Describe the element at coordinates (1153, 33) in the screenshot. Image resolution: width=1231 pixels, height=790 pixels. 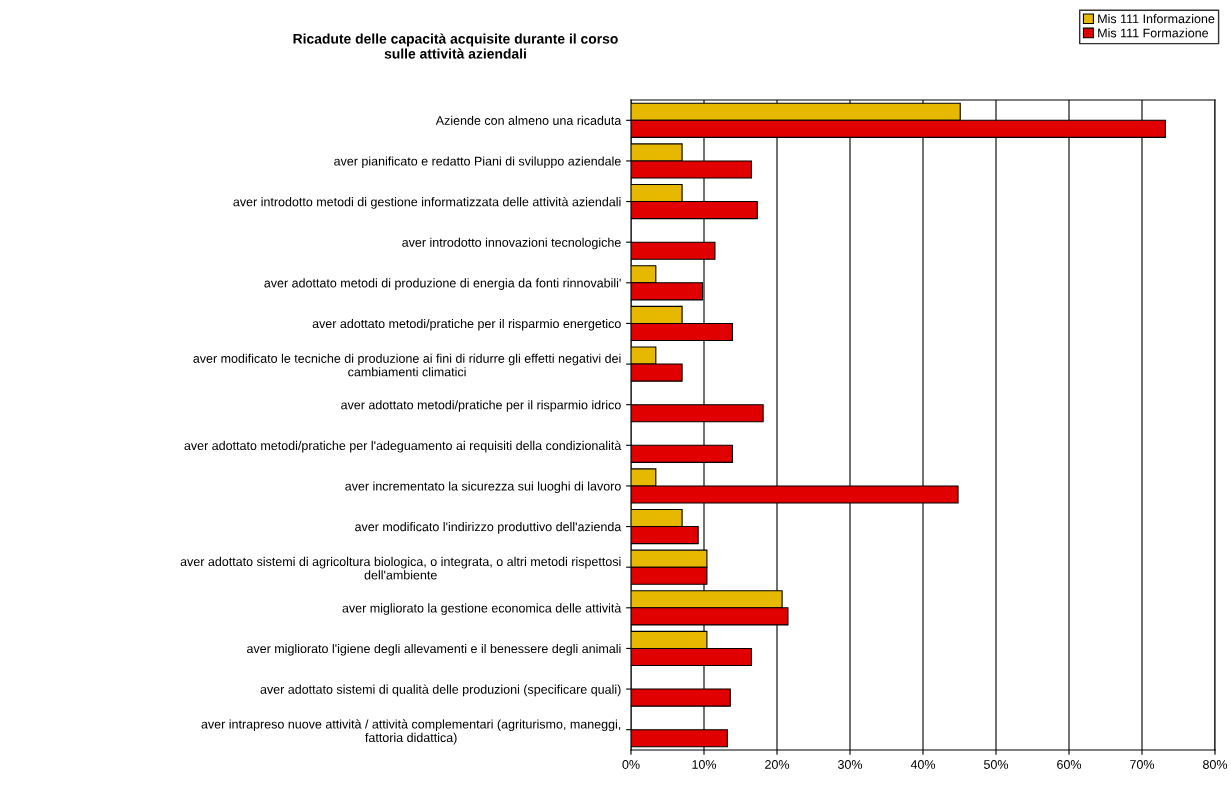
I see `legend-label: Mis 111 Formazione` at that location.